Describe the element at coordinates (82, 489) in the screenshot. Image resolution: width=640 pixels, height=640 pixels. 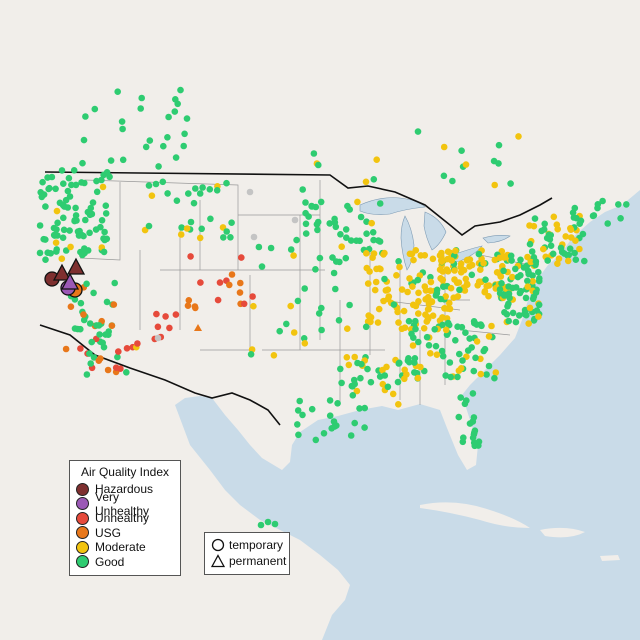
I see `hazardous-swatch` at that location.